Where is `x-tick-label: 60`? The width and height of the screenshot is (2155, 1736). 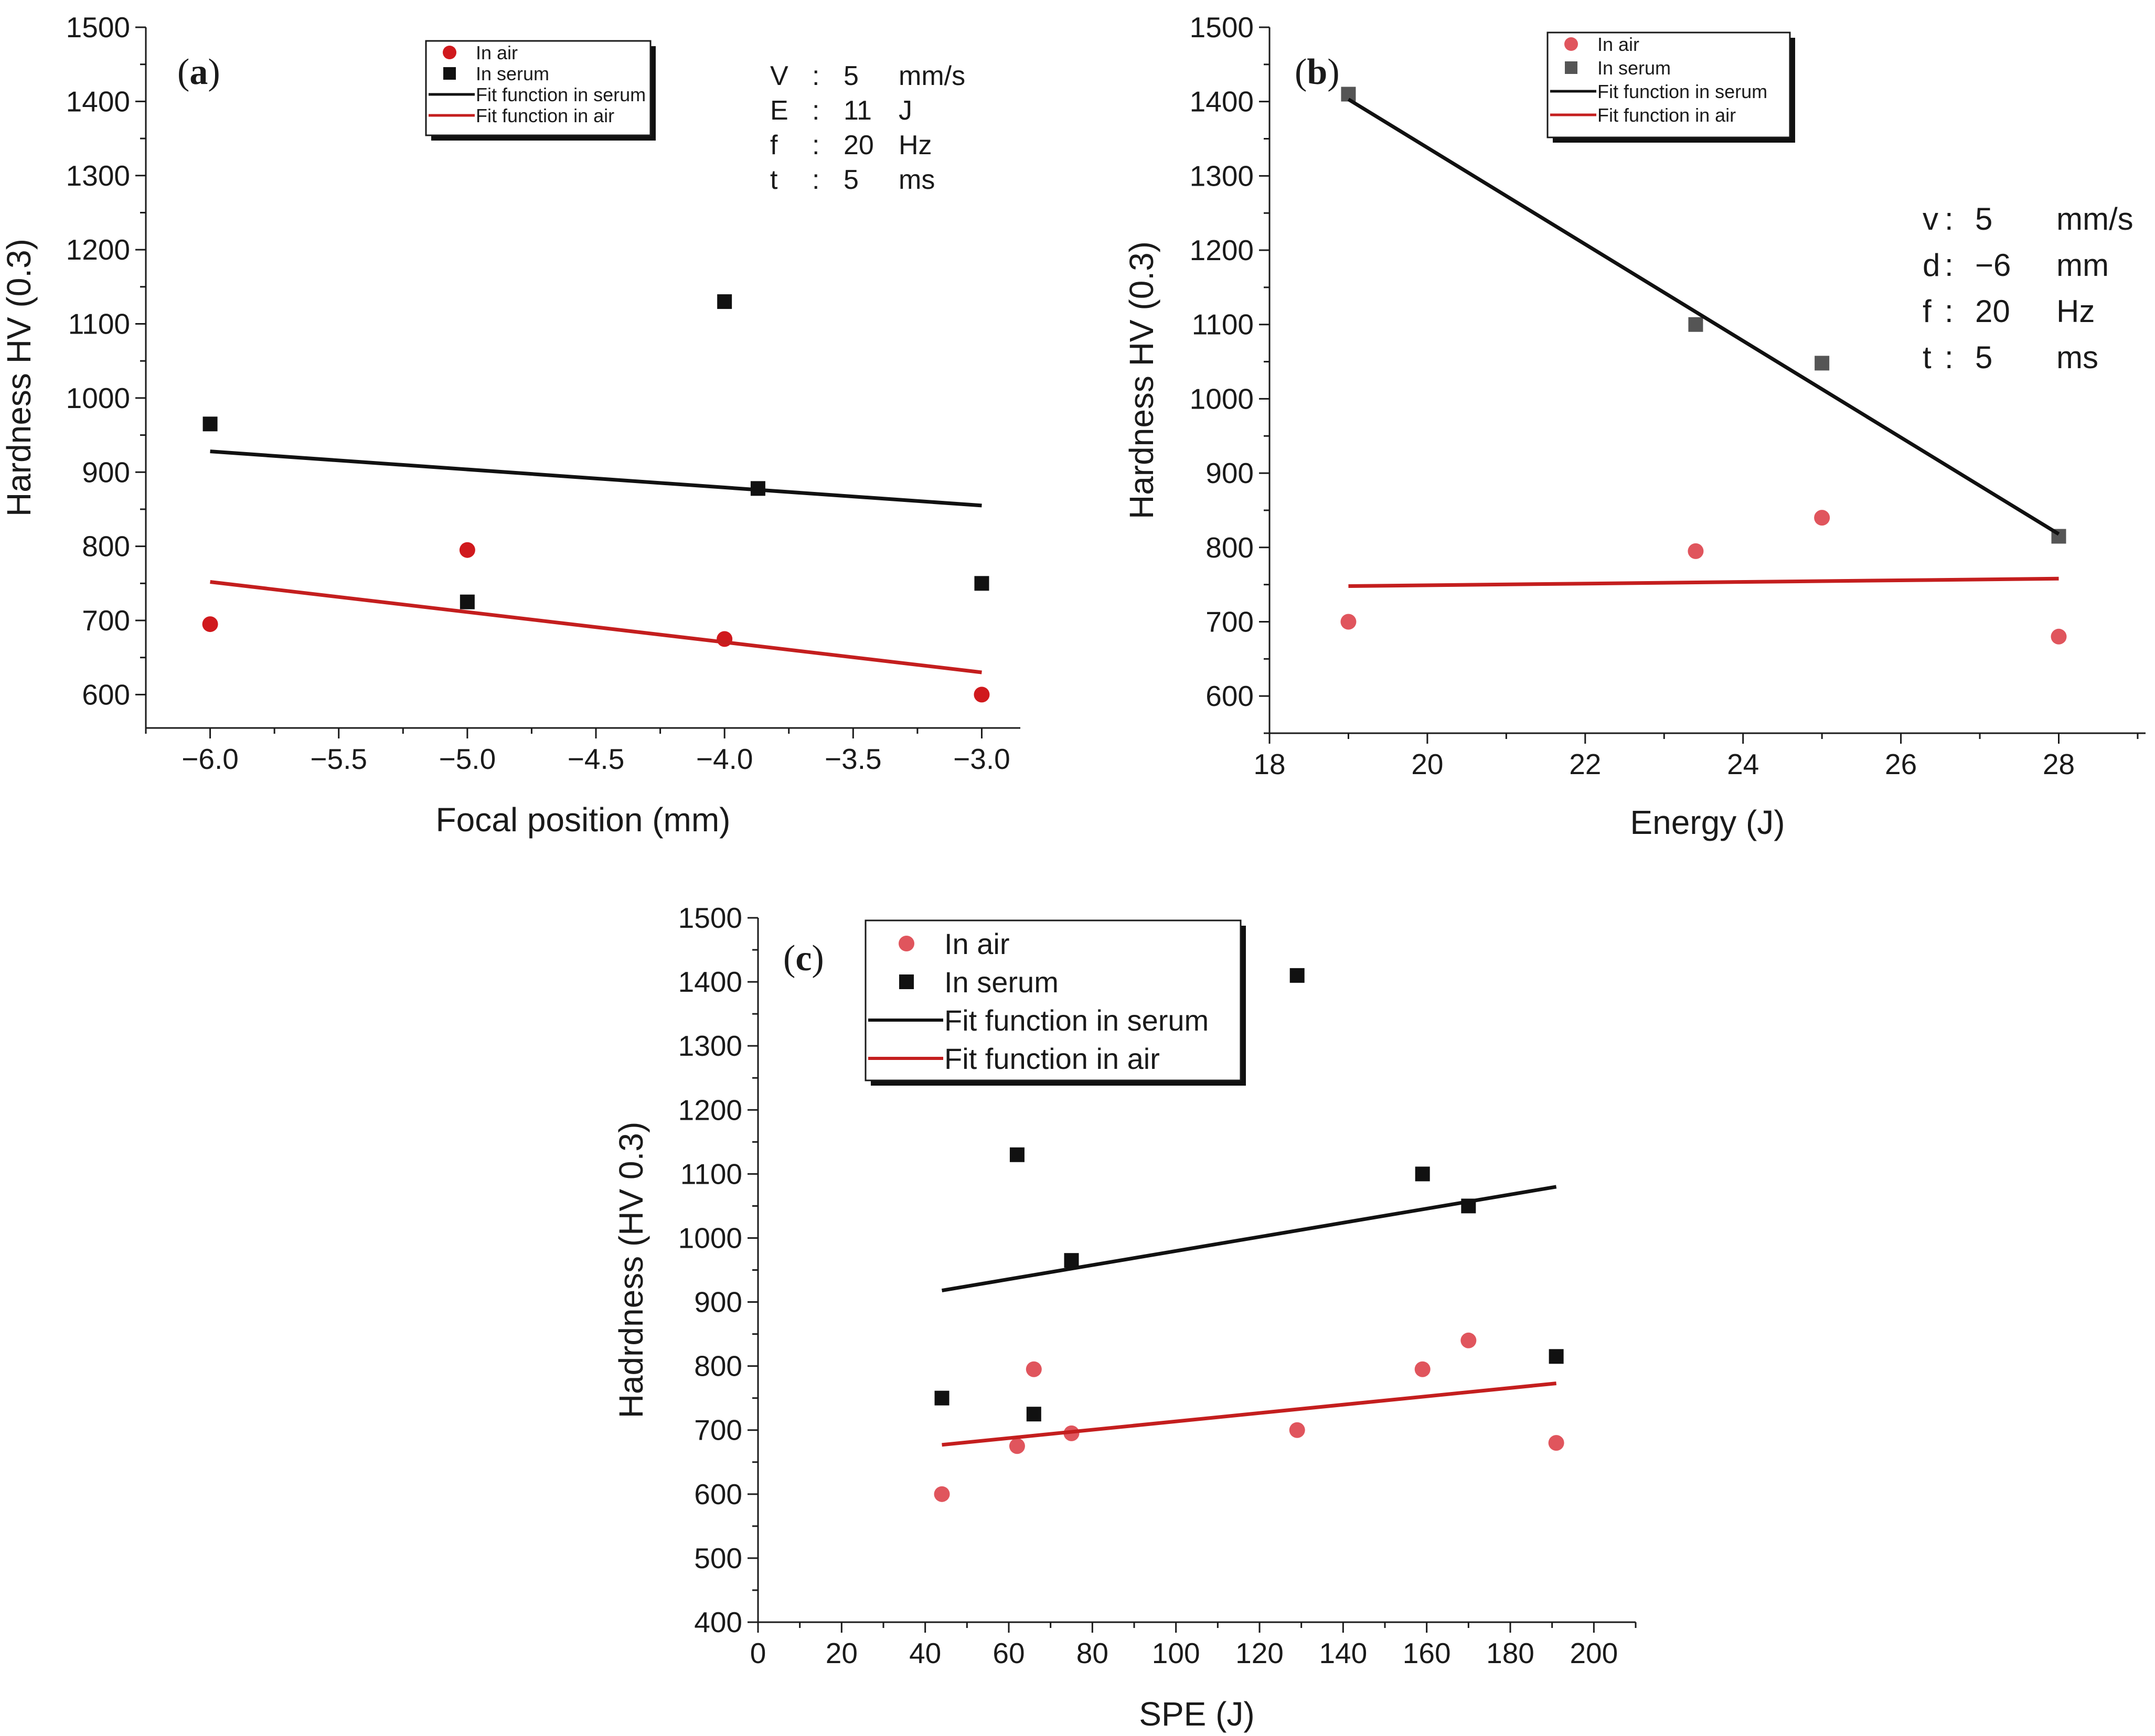
x-tick-label: 60 is located at coordinates (1009, 1653).